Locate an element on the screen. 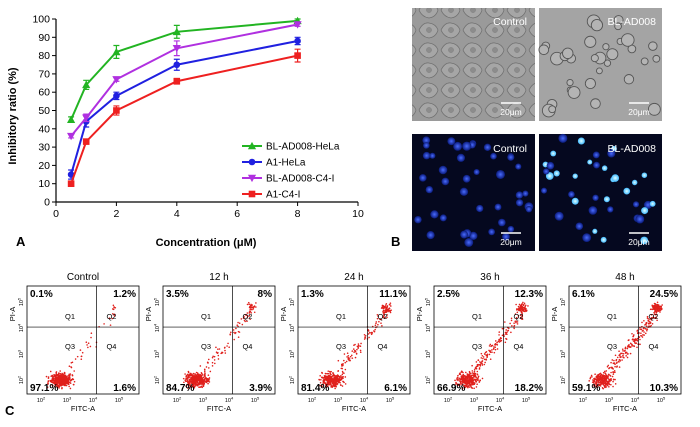 This screenshot has height=427, width=700. quadrant-name: Q2 is located at coordinates (111, 316).